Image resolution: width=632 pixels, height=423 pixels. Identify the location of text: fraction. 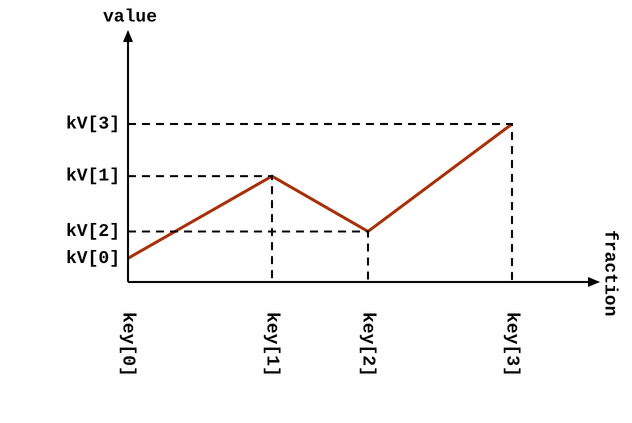
(609, 273).